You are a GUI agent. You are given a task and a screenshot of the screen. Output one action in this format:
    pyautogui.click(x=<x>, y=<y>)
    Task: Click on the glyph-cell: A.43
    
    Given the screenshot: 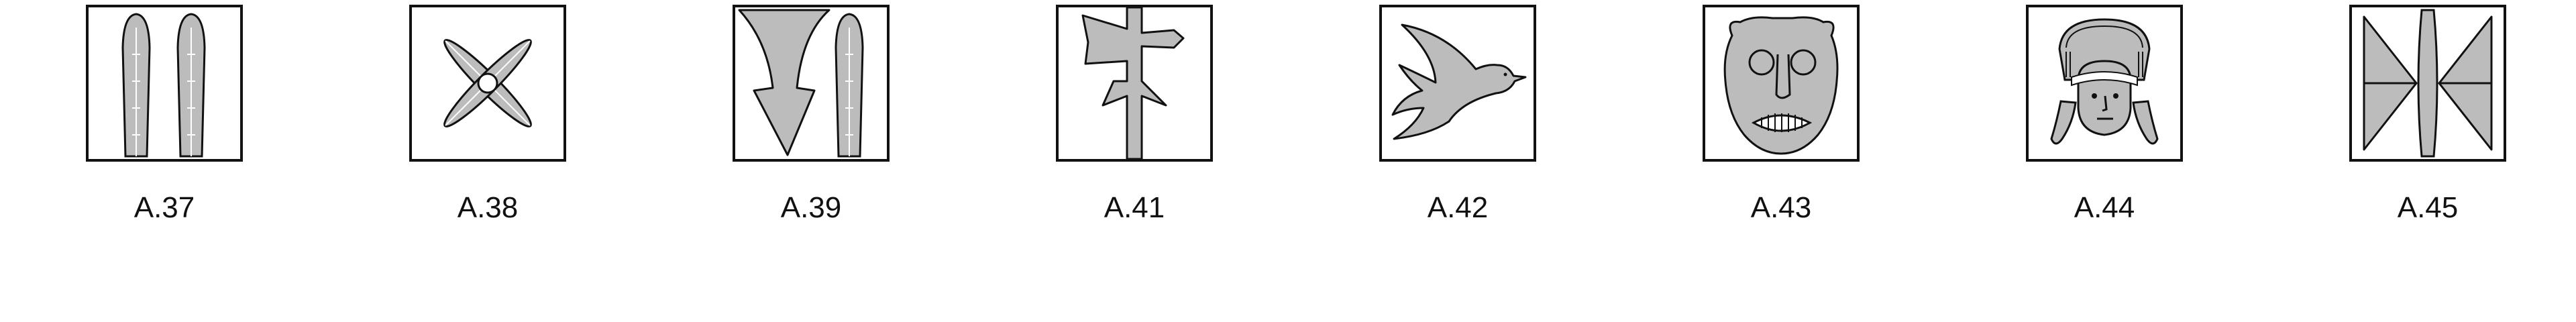 What is the action you would take?
    pyautogui.click(x=1781, y=119)
    